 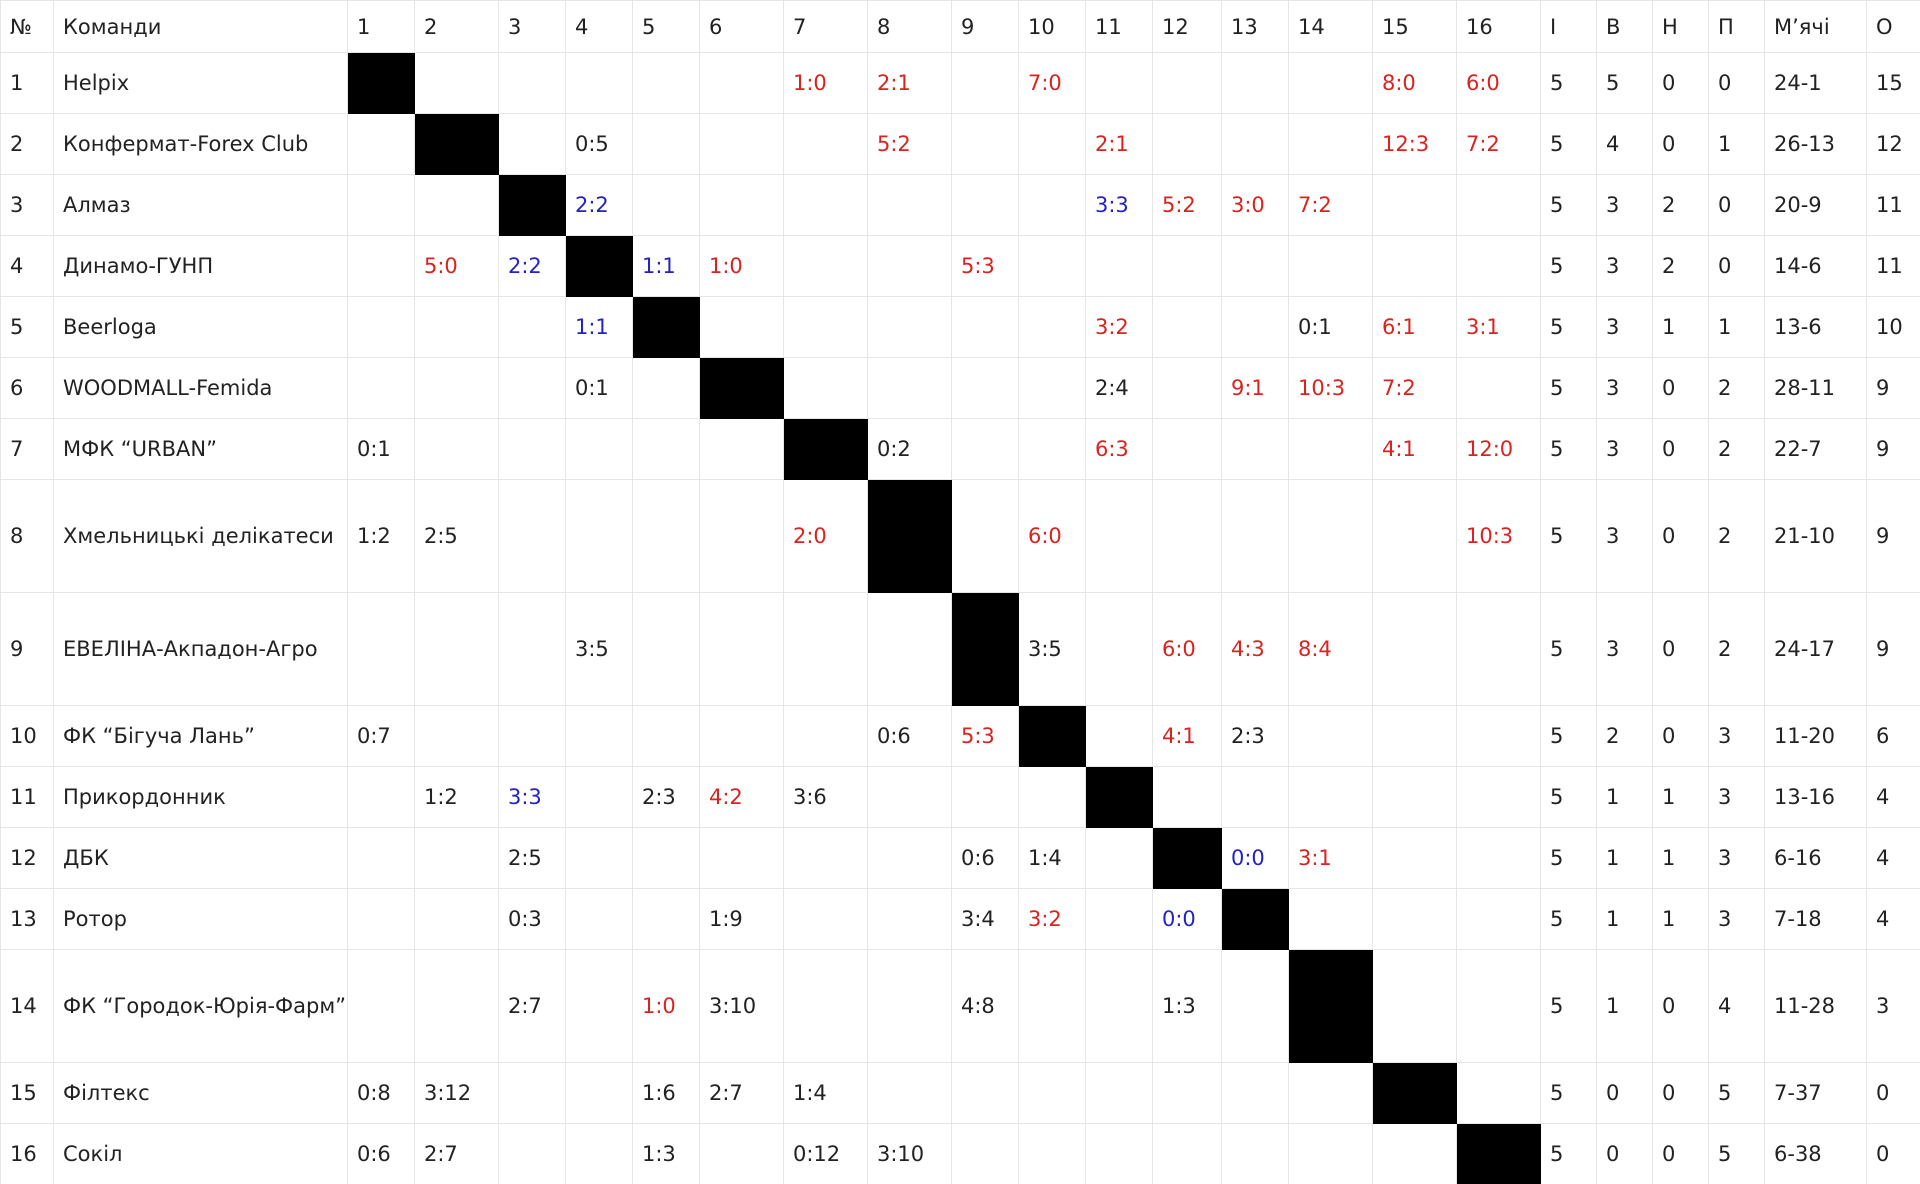 What do you see at coordinates (200, 536) in the screenshot?
I see `team-name: Хмельницькі делікатеси` at bounding box center [200, 536].